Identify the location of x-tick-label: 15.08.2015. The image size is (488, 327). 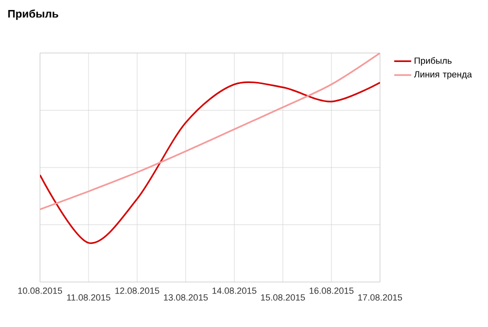
(283, 297).